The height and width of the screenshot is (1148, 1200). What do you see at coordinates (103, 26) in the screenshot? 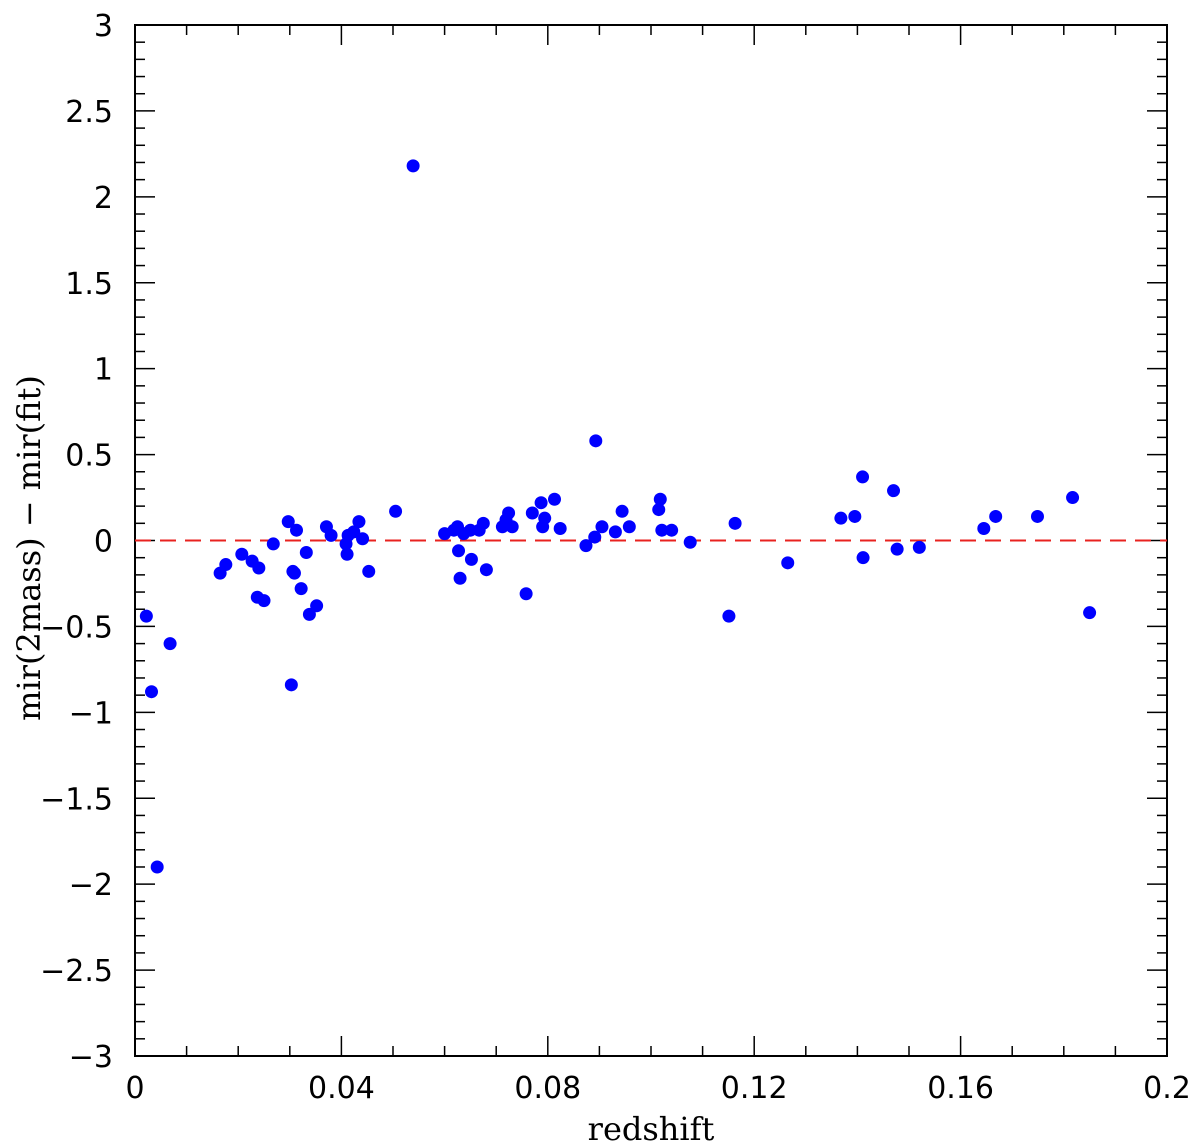
I see `y-tick-label: 3` at bounding box center [103, 26].